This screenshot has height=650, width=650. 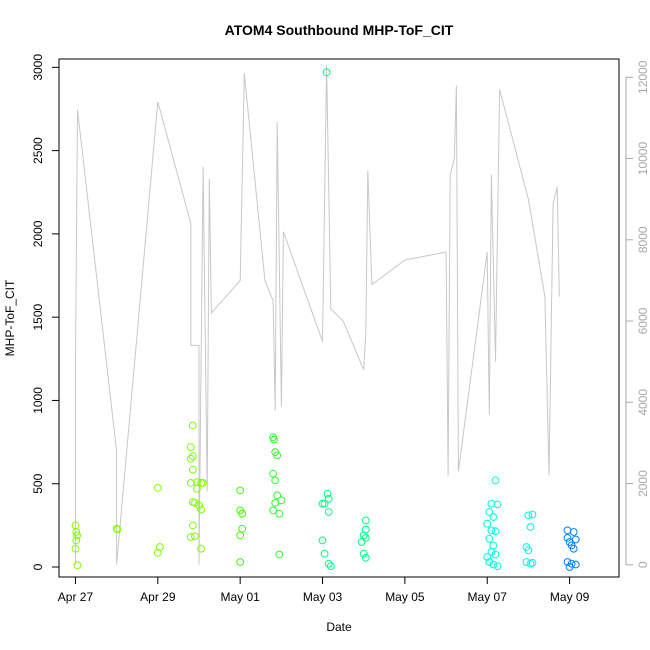 What do you see at coordinates (643, 564) in the screenshot?
I see `y2-tick-label: 0` at bounding box center [643, 564].